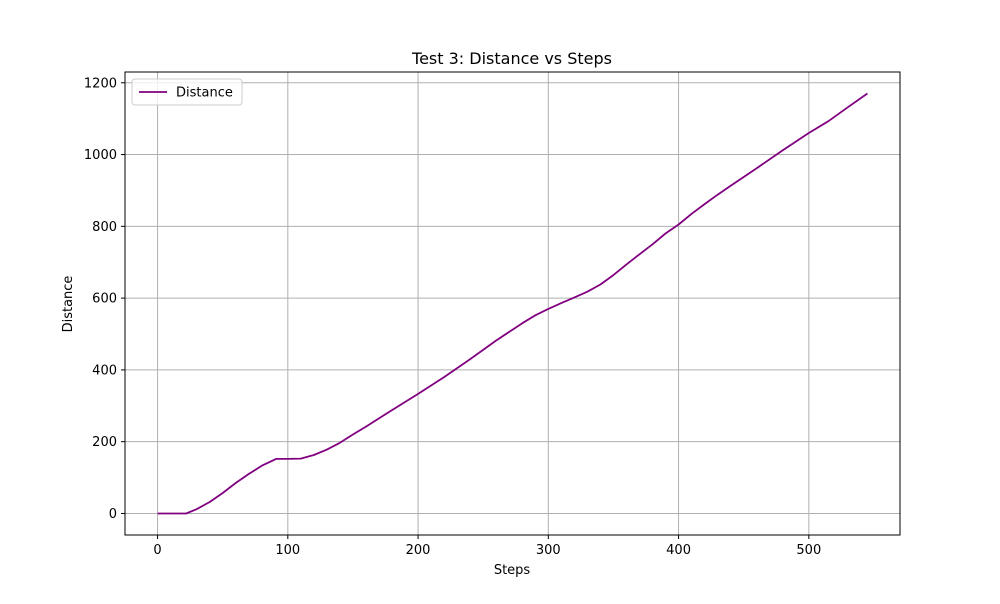 The width and height of the screenshot is (1000, 604). What do you see at coordinates (487, 546) in the screenshot?
I see `x-axis-ticks: 0 100 200 300 400 500` at bounding box center [487, 546].